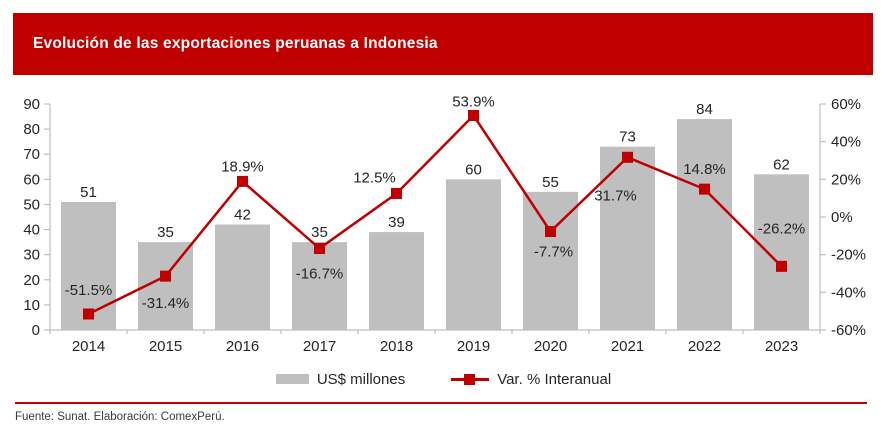  Describe the element at coordinates (782, 228) in the screenshot. I see `line-value-label: -26.2%` at that location.